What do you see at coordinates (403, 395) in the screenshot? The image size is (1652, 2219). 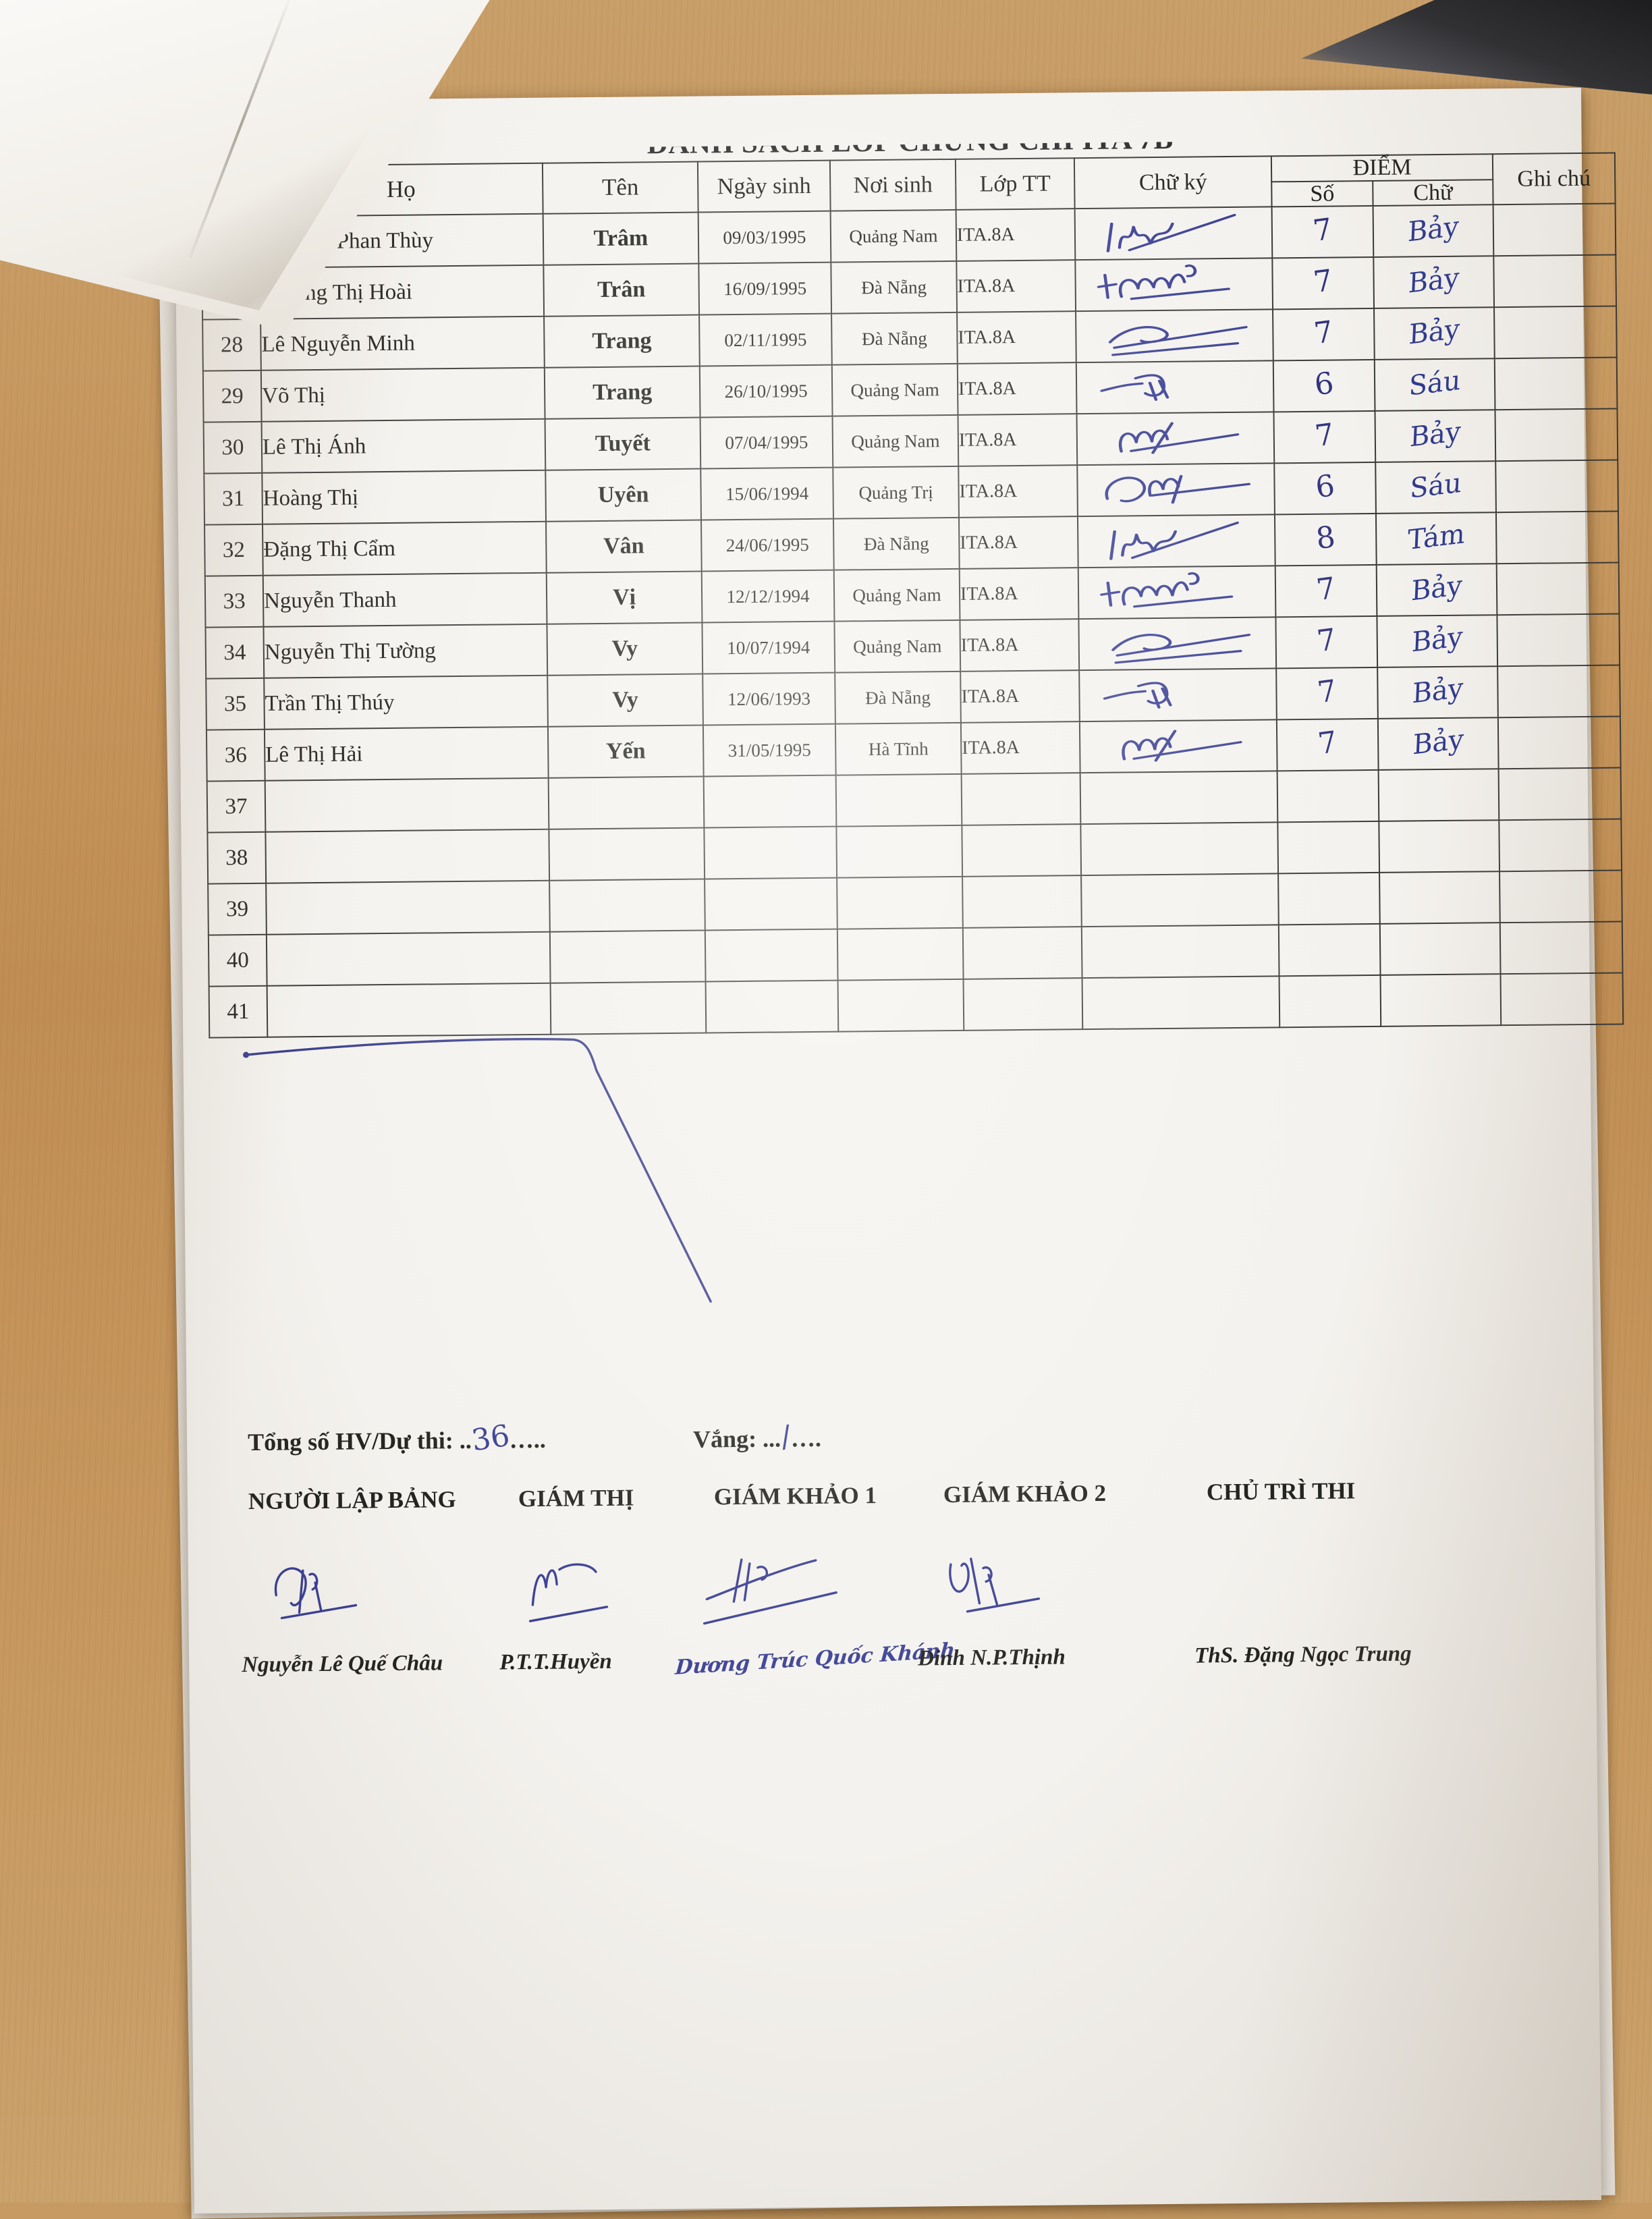 I see `surname-cell: Võ Thị` at bounding box center [403, 395].